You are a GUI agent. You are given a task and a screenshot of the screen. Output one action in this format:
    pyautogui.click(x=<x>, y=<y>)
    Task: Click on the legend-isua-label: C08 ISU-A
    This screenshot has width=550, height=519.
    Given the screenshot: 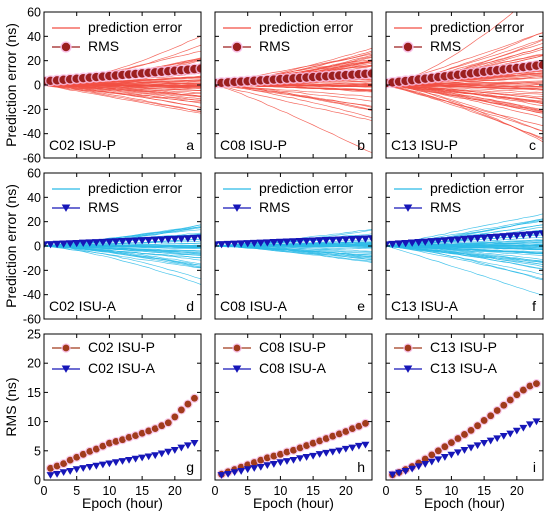 What is the action you would take?
    pyautogui.click(x=293, y=368)
    